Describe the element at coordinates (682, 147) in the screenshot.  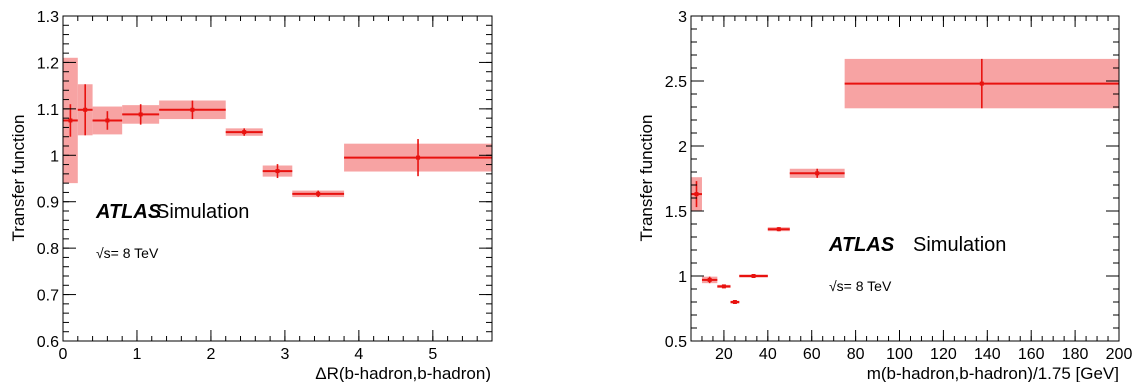
I see `y-tick-label: 2` at that location.